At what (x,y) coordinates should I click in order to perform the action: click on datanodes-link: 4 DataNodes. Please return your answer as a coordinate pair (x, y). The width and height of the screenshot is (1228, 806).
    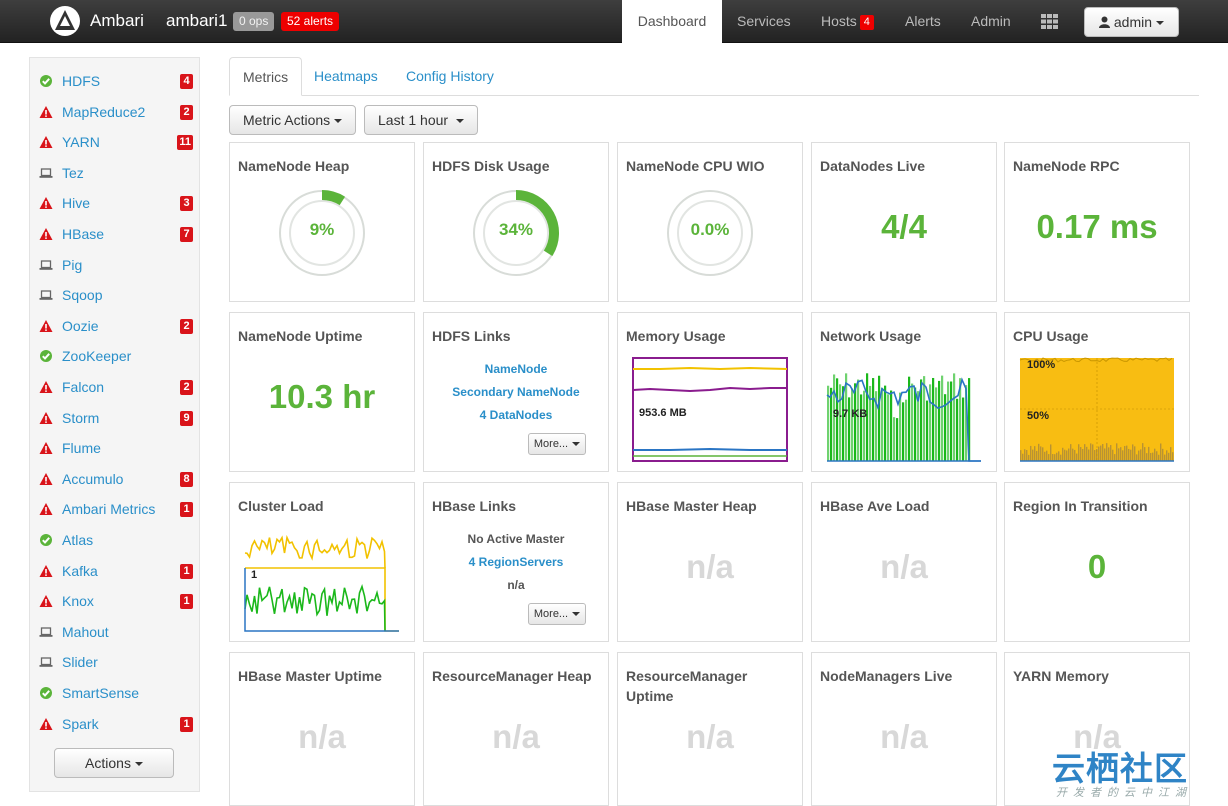
    Looking at the image, I should click on (516, 415).